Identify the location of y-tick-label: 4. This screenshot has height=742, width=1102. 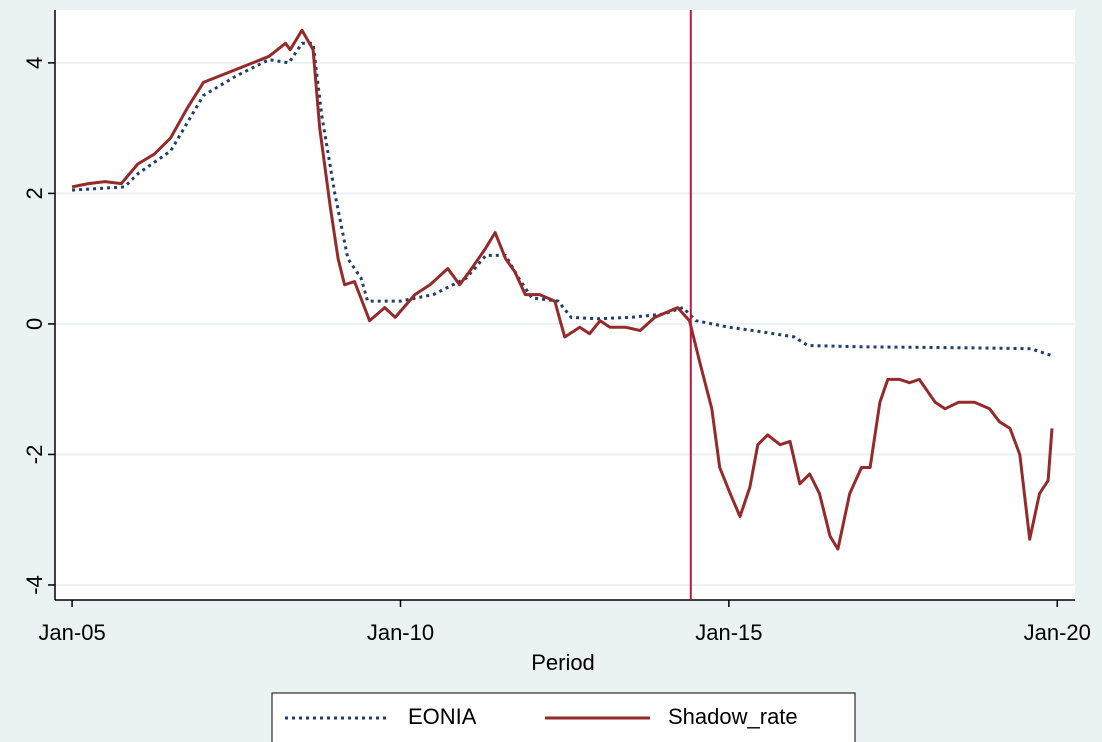
(34, 63).